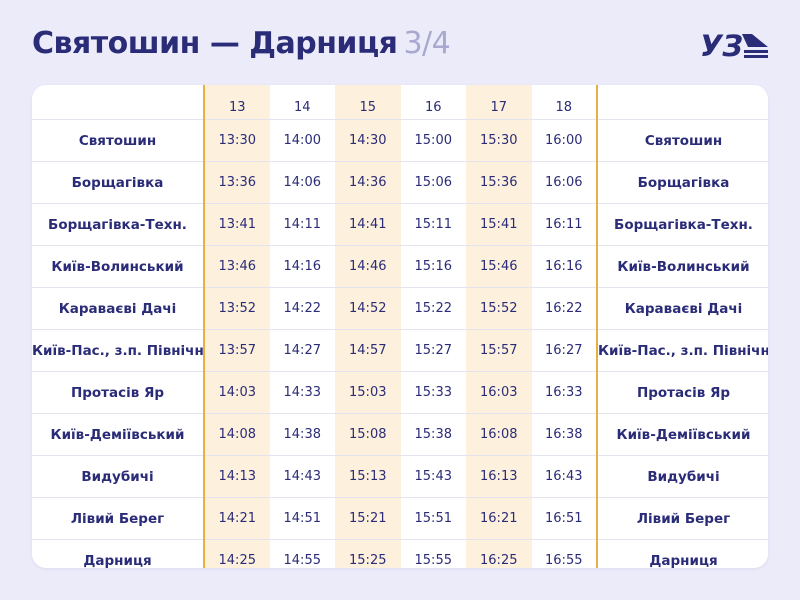 This screenshot has height=600, width=800. Describe the element at coordinates (682, 308) in the screenshot. I see `station-name-right: Караваєві Дачі` at that location.